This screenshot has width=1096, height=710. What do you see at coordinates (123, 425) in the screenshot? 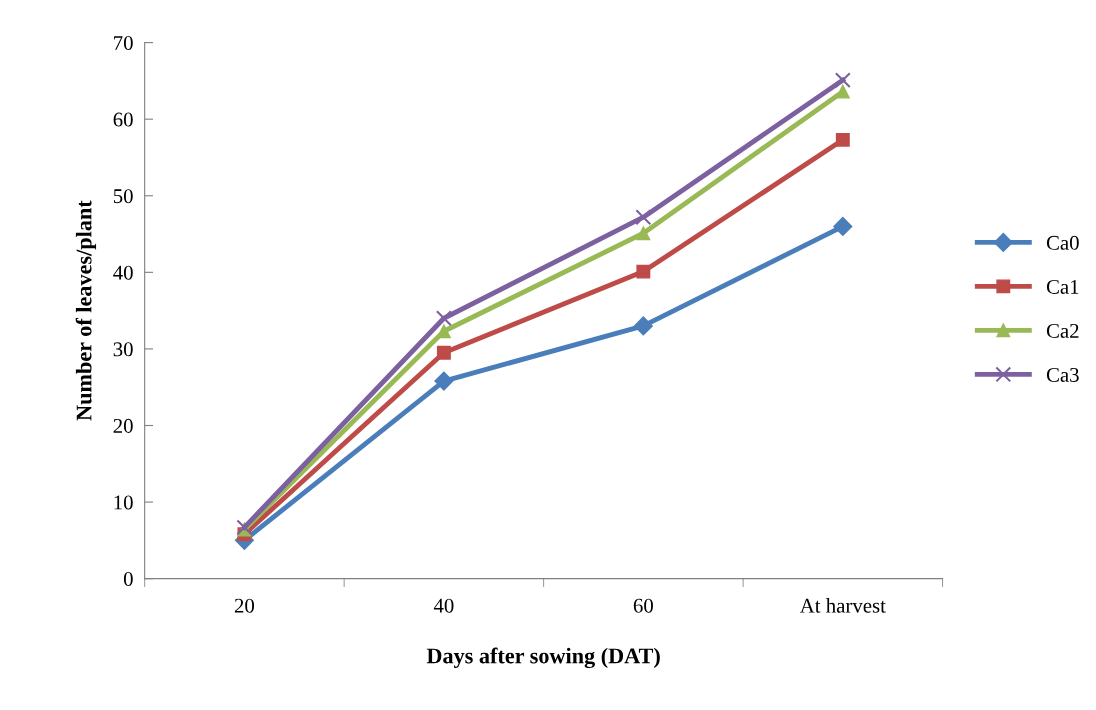
I see `y-tick-label: 20` at bounding box center [123, 425].